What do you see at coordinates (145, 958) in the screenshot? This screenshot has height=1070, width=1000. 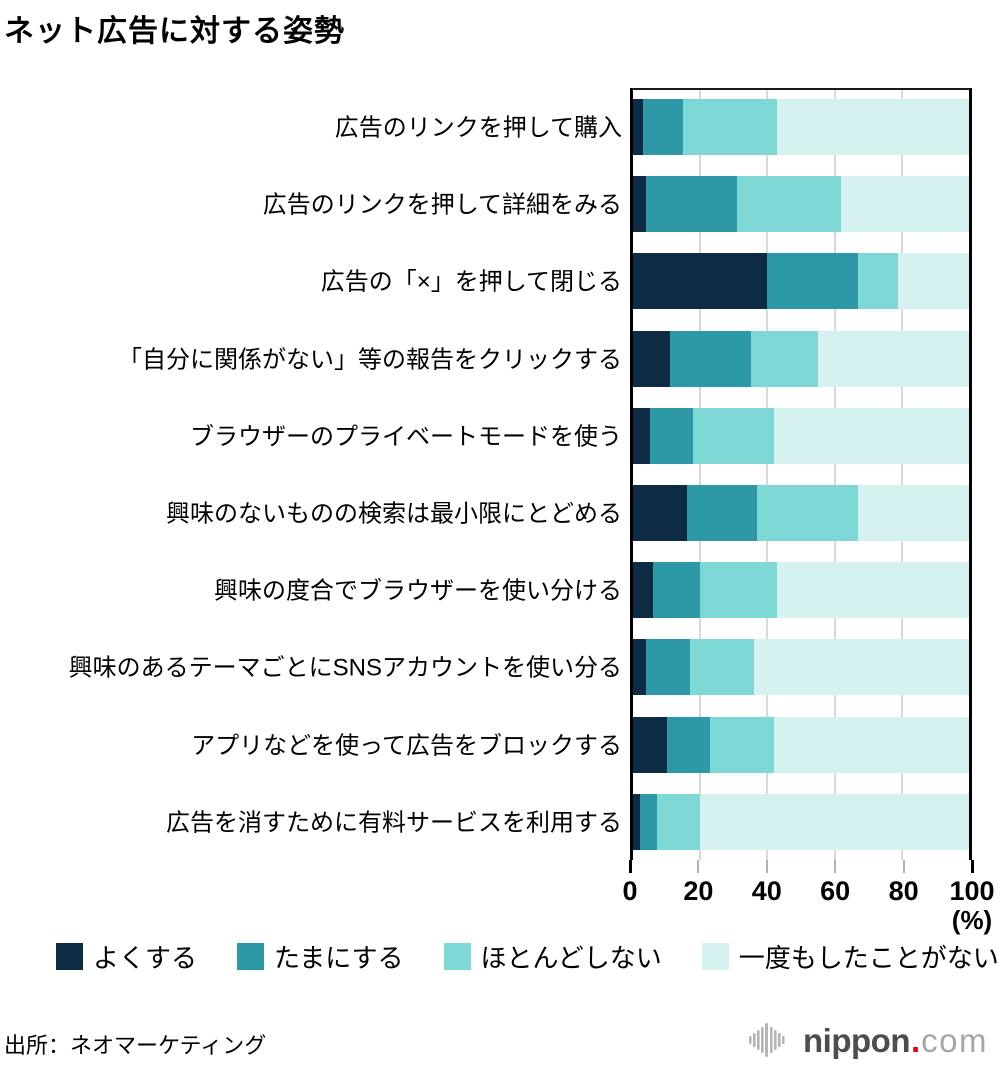 I see `legend-label: よくする` at bounding box center [145, 958].